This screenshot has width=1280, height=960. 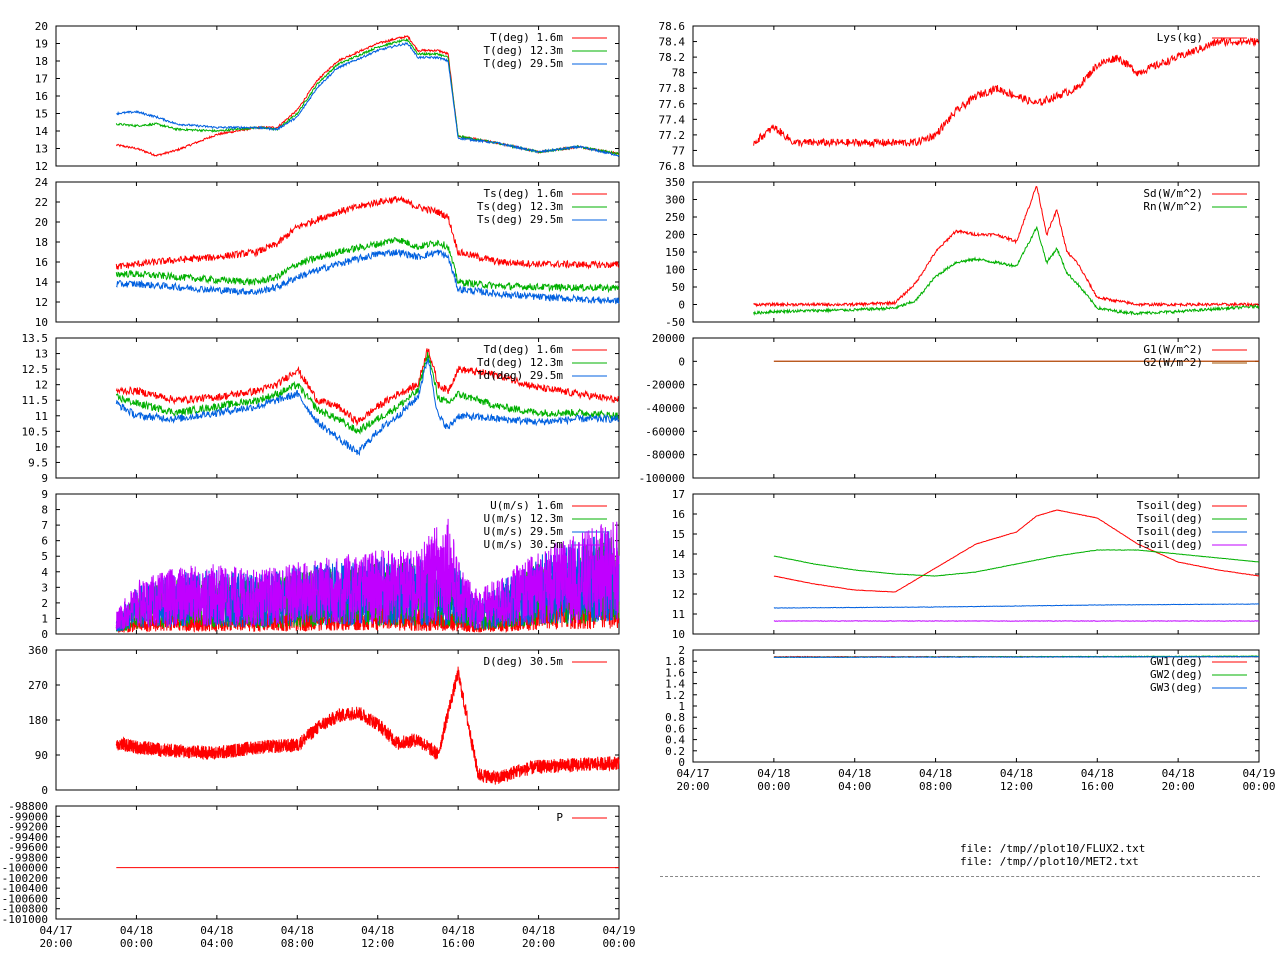 What do you see at coordinates (1258, 773) in the screenshot?
I see `x-tick-label: 04/19` at bounding box center [1258, 773].